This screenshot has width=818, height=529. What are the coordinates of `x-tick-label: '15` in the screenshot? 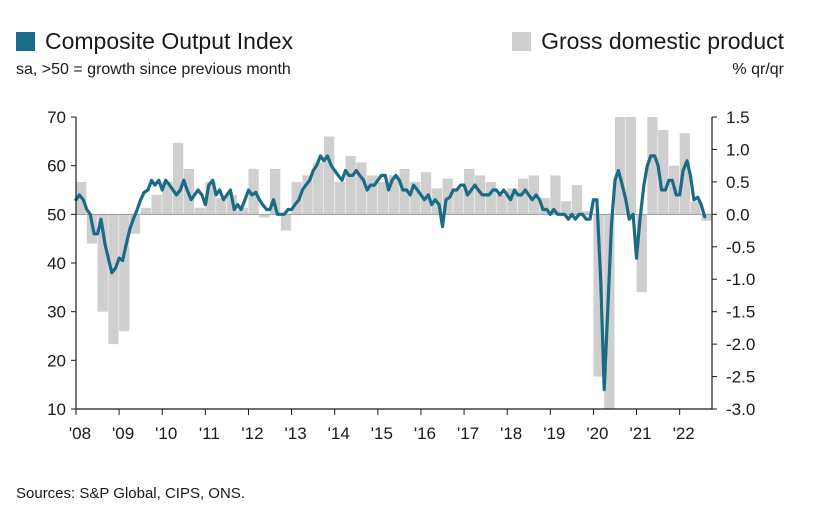 It's located at (382, 433).